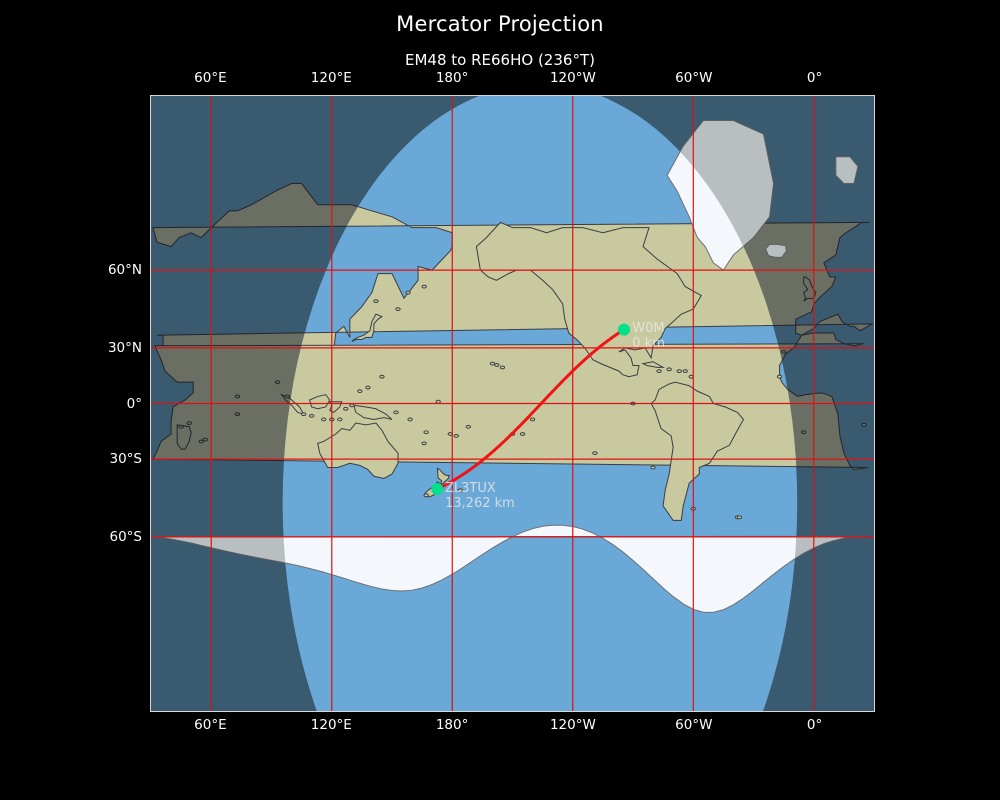 The image size is (1000, 800). I want to click on latitude-tick-label: 0°, so click(134, 403).